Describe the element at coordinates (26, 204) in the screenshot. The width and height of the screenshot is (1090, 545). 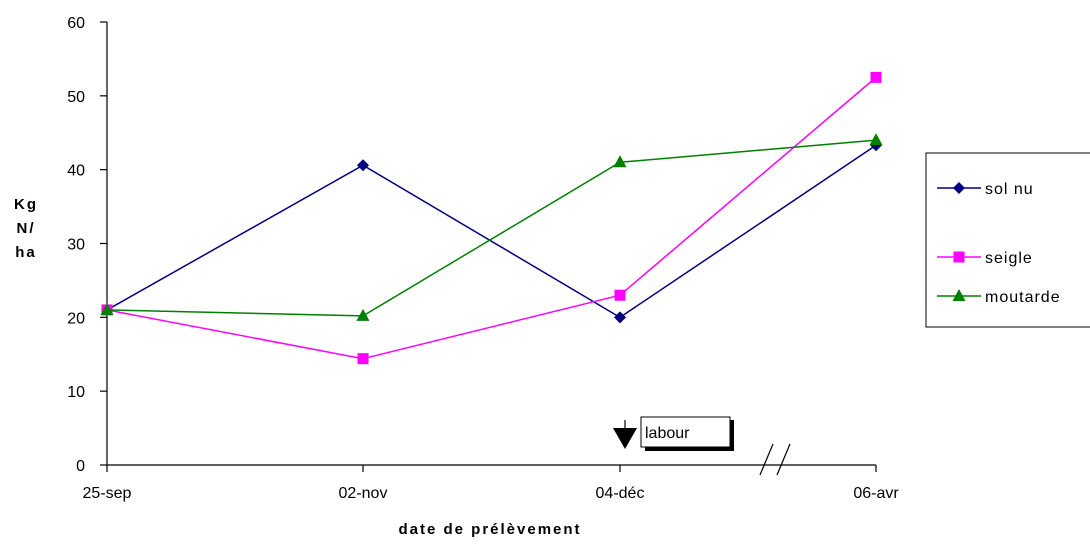
I see `y-axis-title-line: Kg` at that location.